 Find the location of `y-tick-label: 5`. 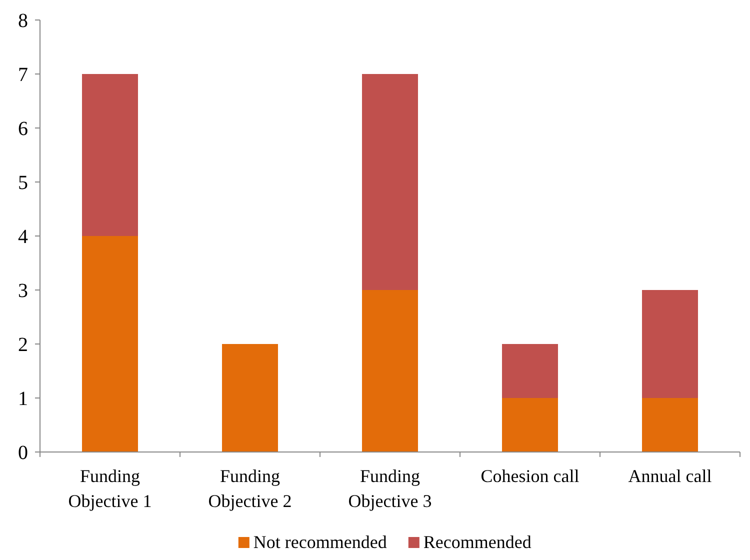

y-tick-label: 5 is located at coordinates (23, 183).